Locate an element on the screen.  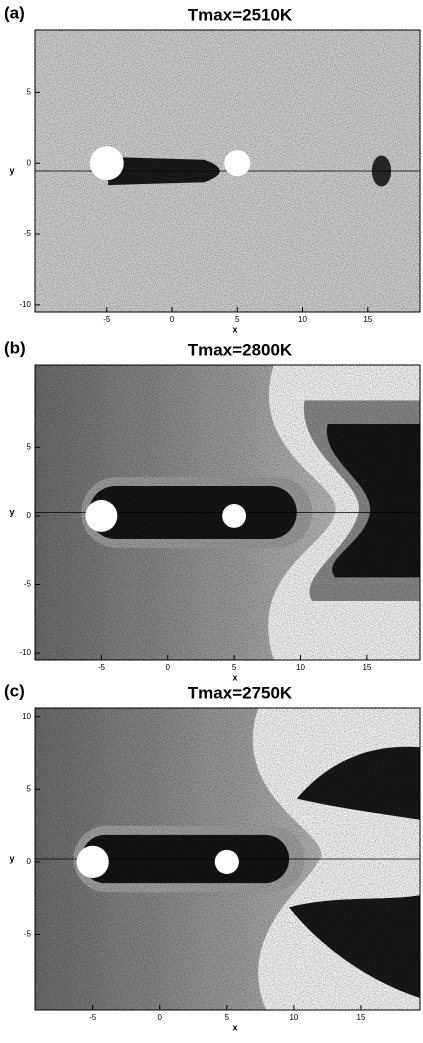
panel-label: (a) is located at coordinates (14, 12).